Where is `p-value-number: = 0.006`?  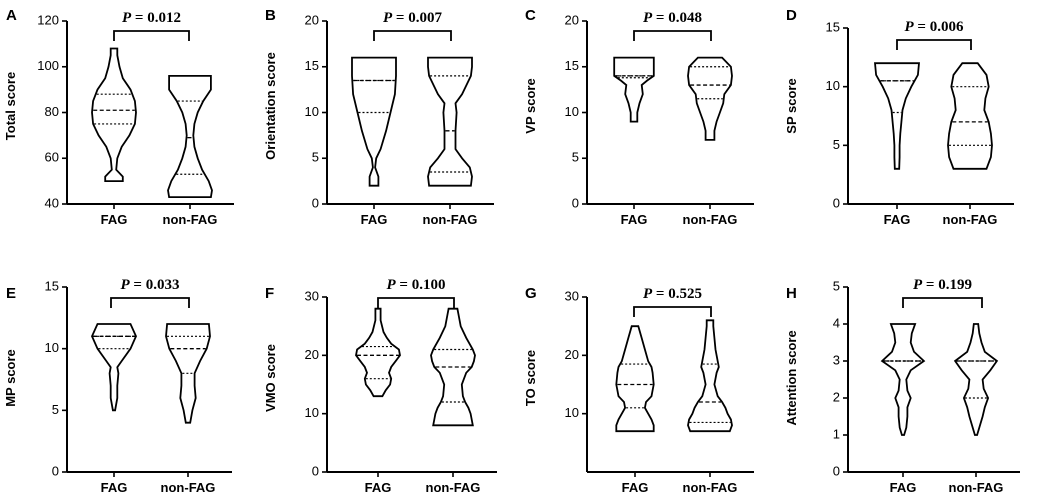
p-value-number: = 0.006 is located at coordinates (939, 27).